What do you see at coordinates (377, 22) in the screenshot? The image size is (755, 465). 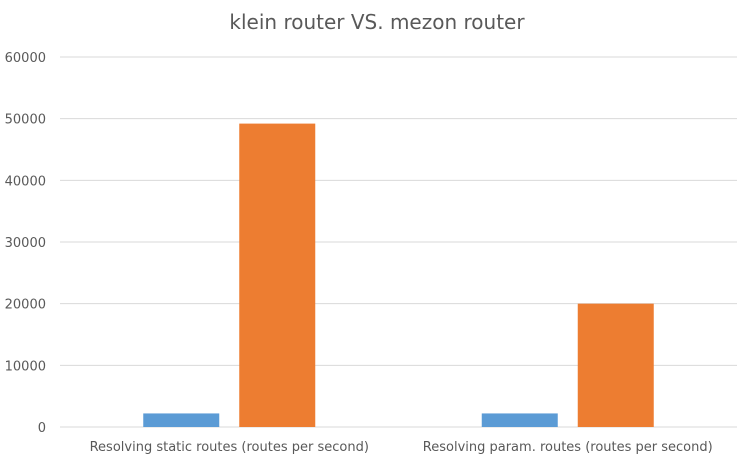 I see `chart-title: klein router VS. mezon router` at bounding box center [377, 22].